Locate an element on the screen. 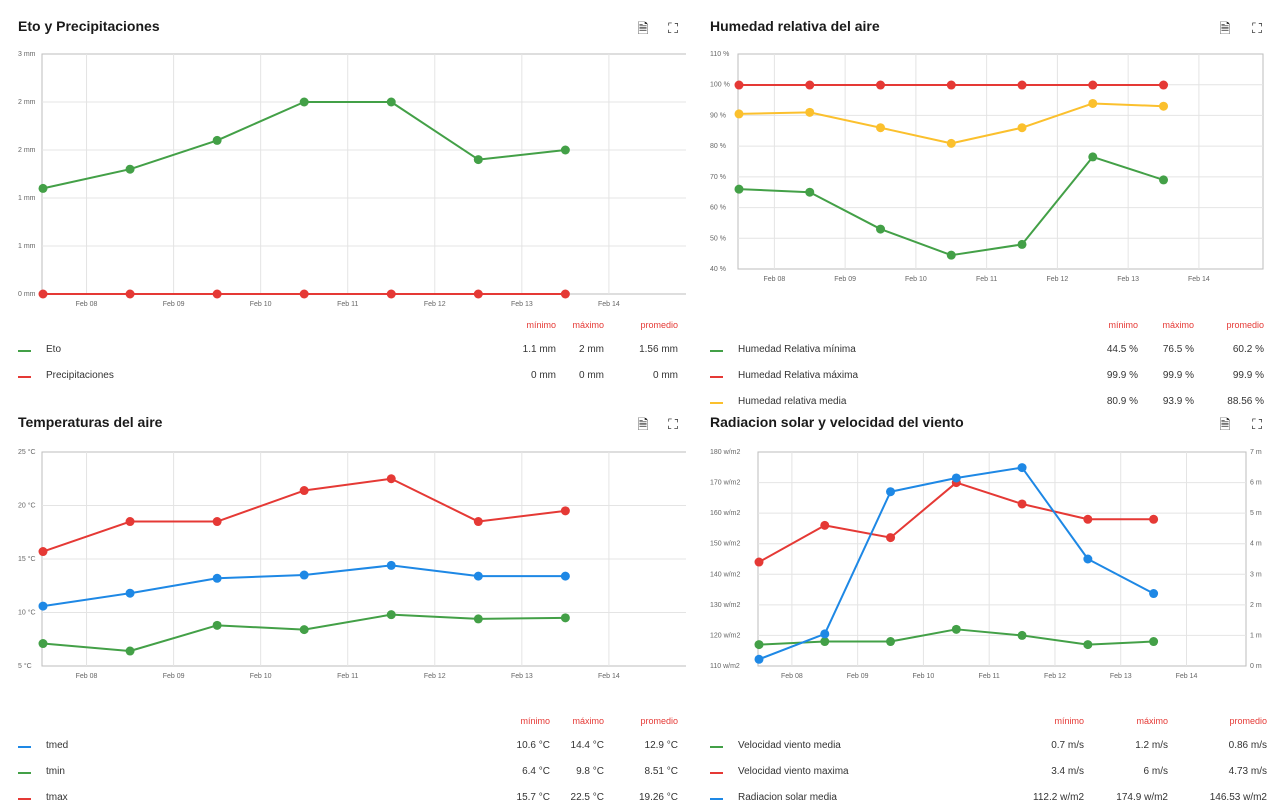 The height and width of the screenshot is (803, 1267). legend-series-name: tmax is located at coordinates (57, 797).